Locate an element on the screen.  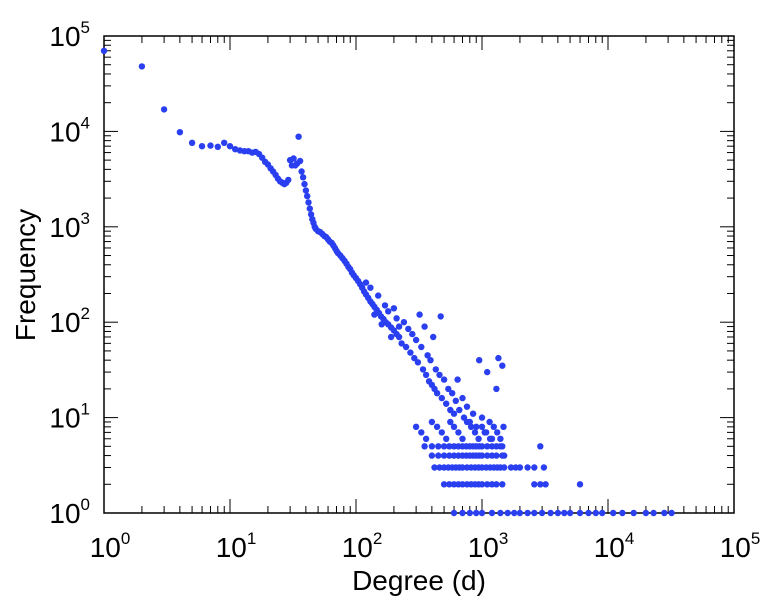
x-axis-title: Degree (d) is located at coordinates (419, 580).